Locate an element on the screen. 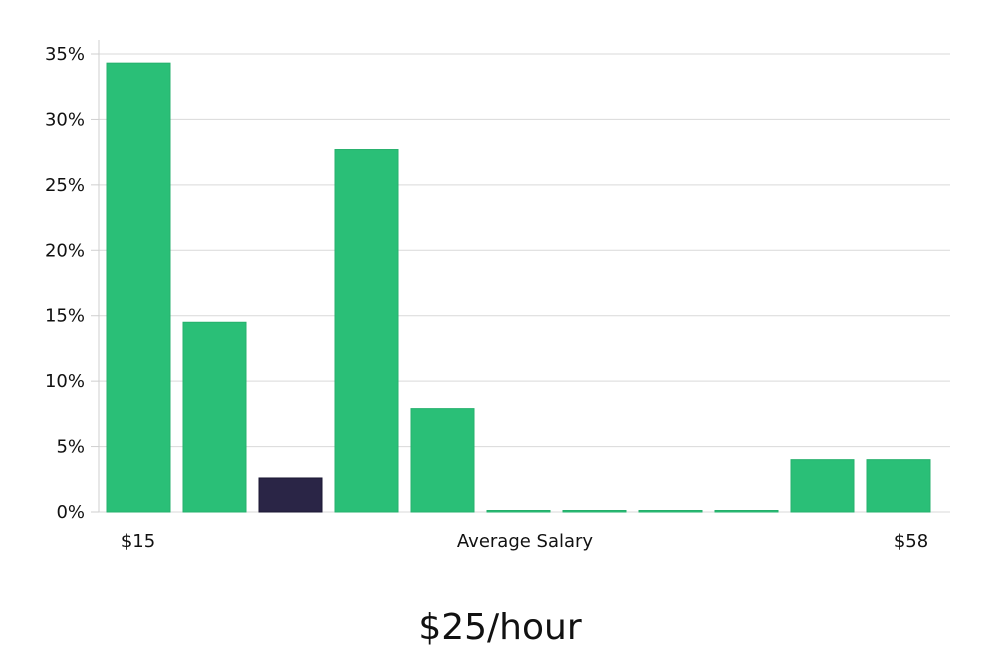  y-tick-label: 15% is located at coordinates (65, 316).